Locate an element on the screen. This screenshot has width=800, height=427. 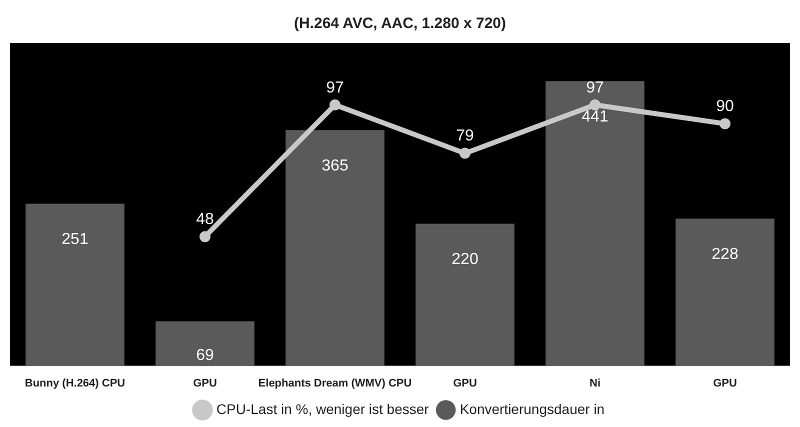
data-label: 365 is located at coordinates (335, 166).